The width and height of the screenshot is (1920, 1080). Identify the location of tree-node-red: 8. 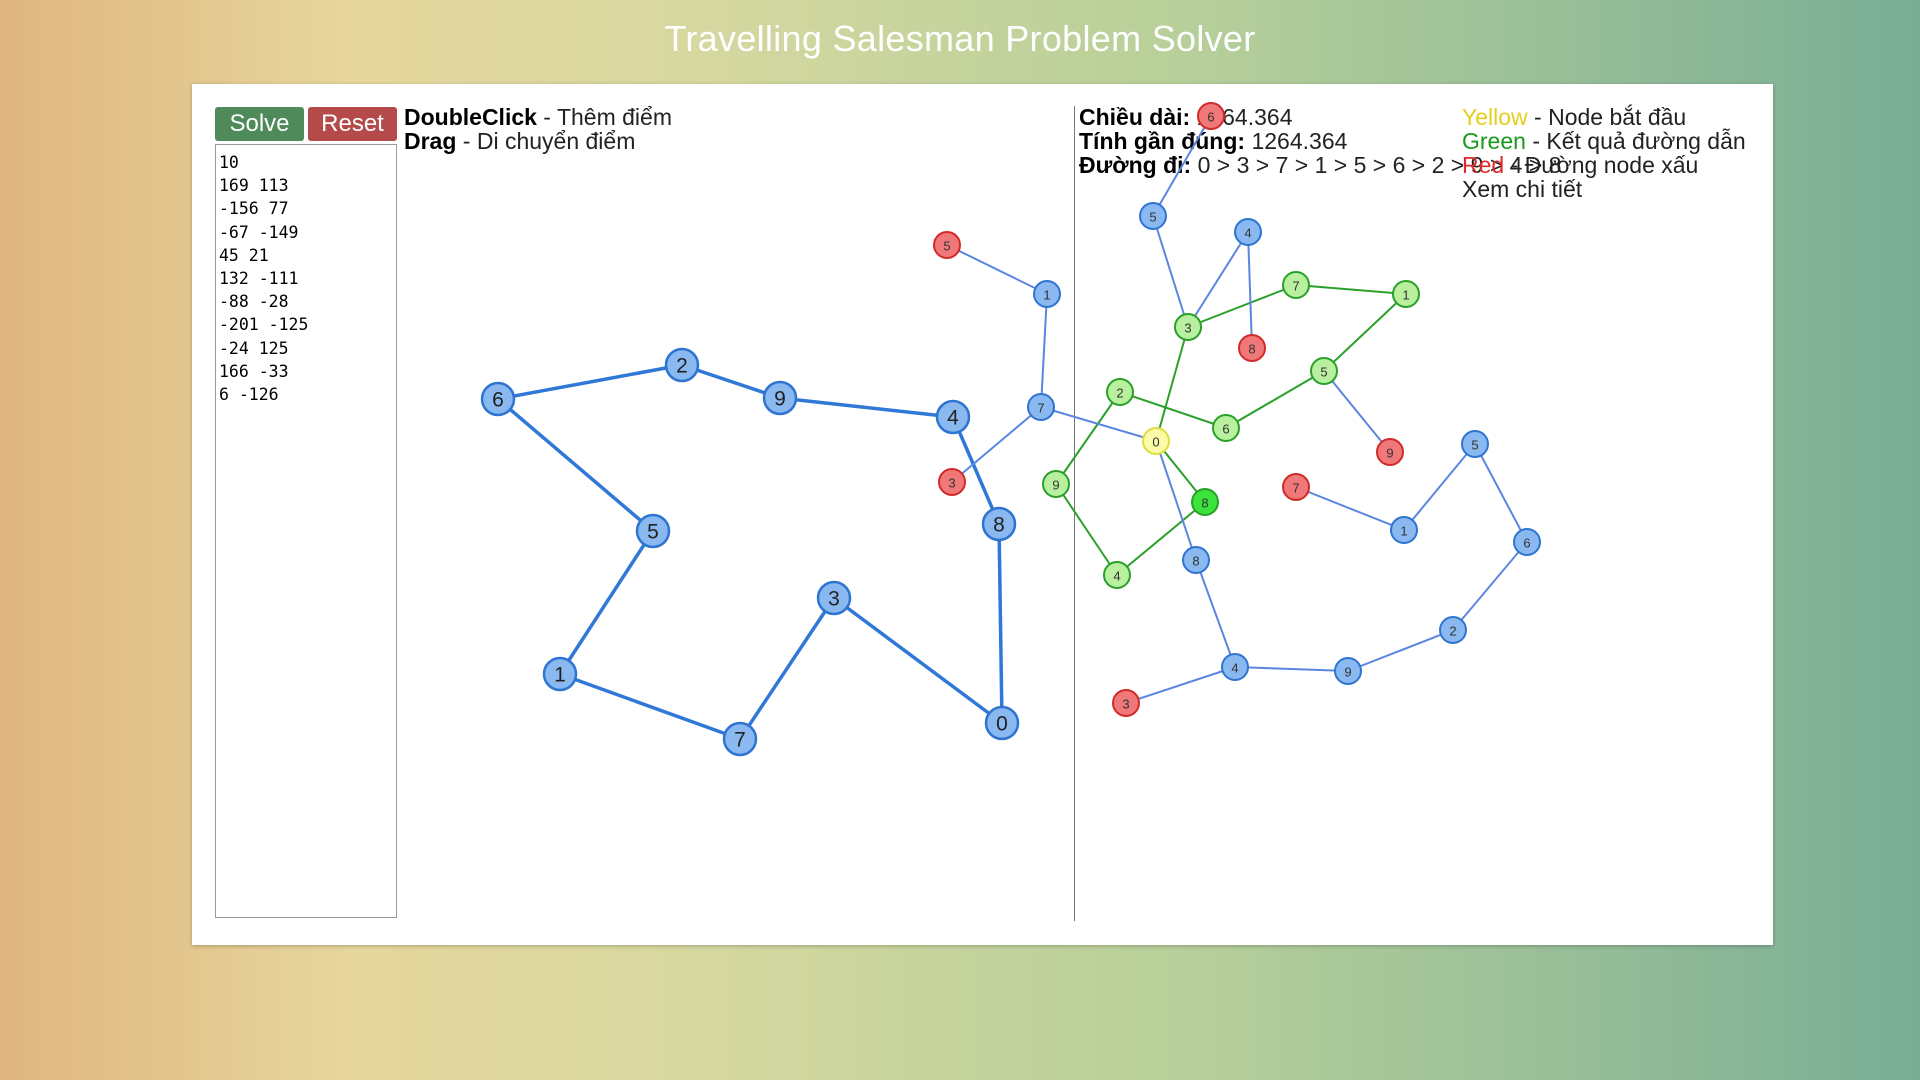
(1252, 348).